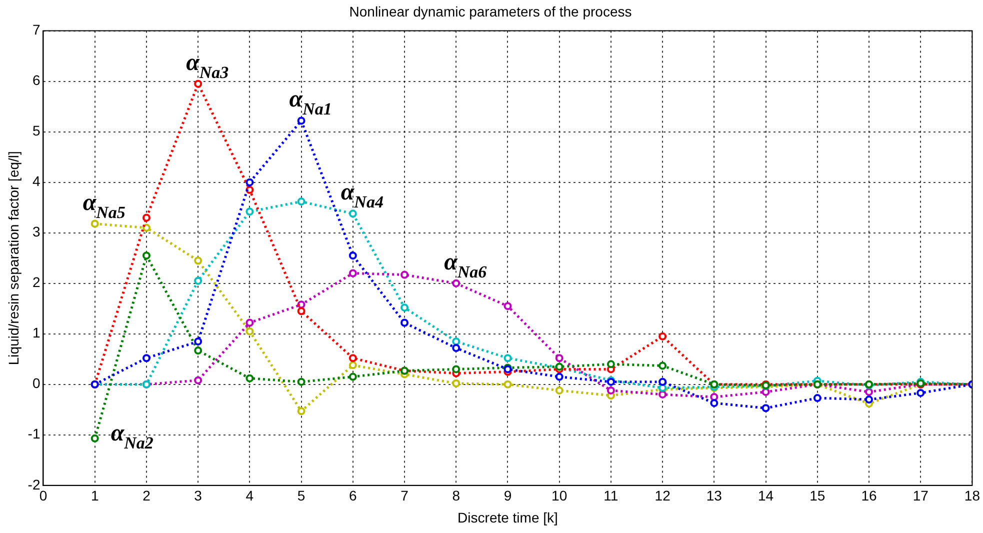 The width and height of the screenshot is (983, 533). I want to click on y-tick-label: 3, so click(36, 232).